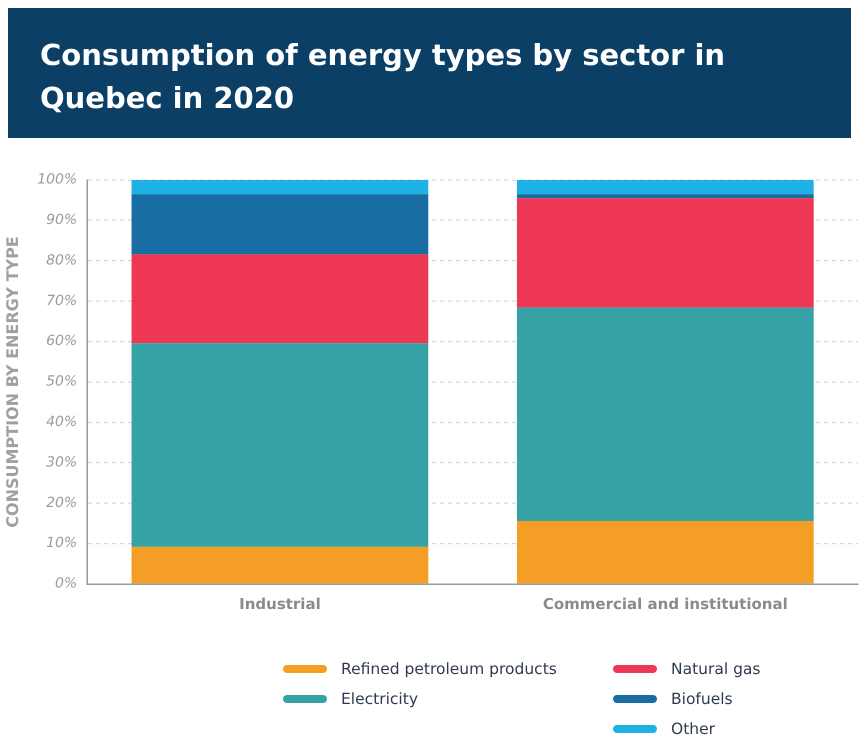 The width and height of the screenshot is (859, 736). I want to click on legend-label: Natural gas, so click(716, 669).